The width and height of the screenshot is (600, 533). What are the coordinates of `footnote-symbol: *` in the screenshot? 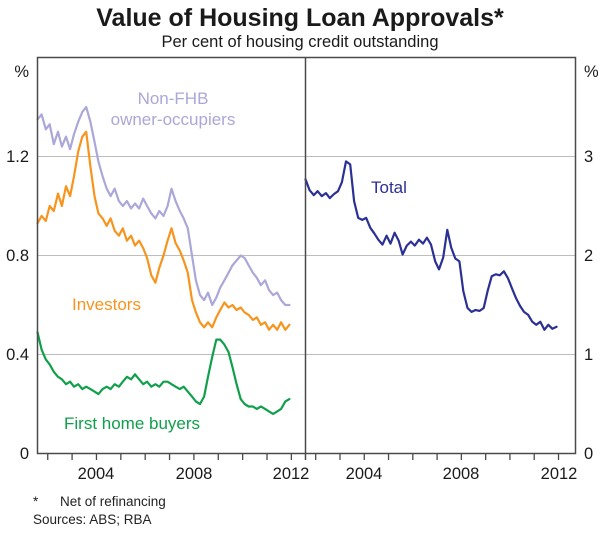 It's located at (36, 501).